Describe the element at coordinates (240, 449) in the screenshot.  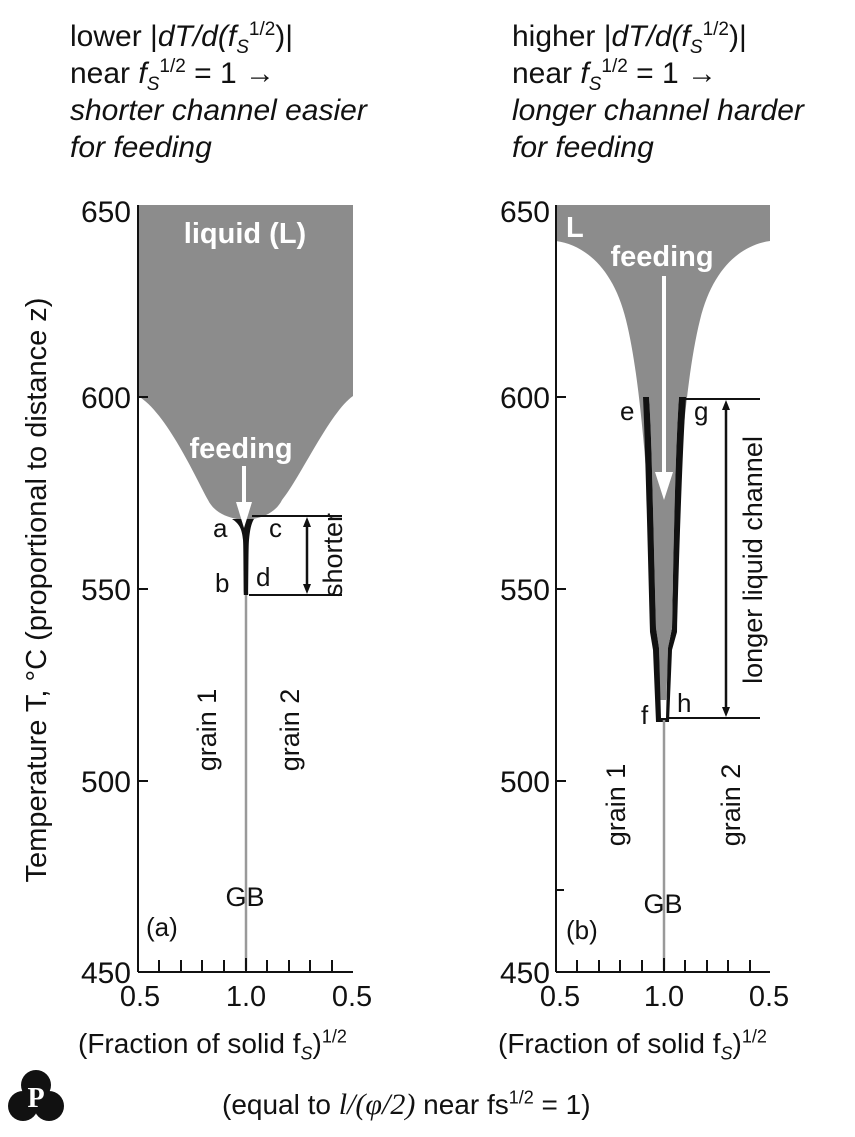
I see `panel-a-feeding-label: feeding` at that location.